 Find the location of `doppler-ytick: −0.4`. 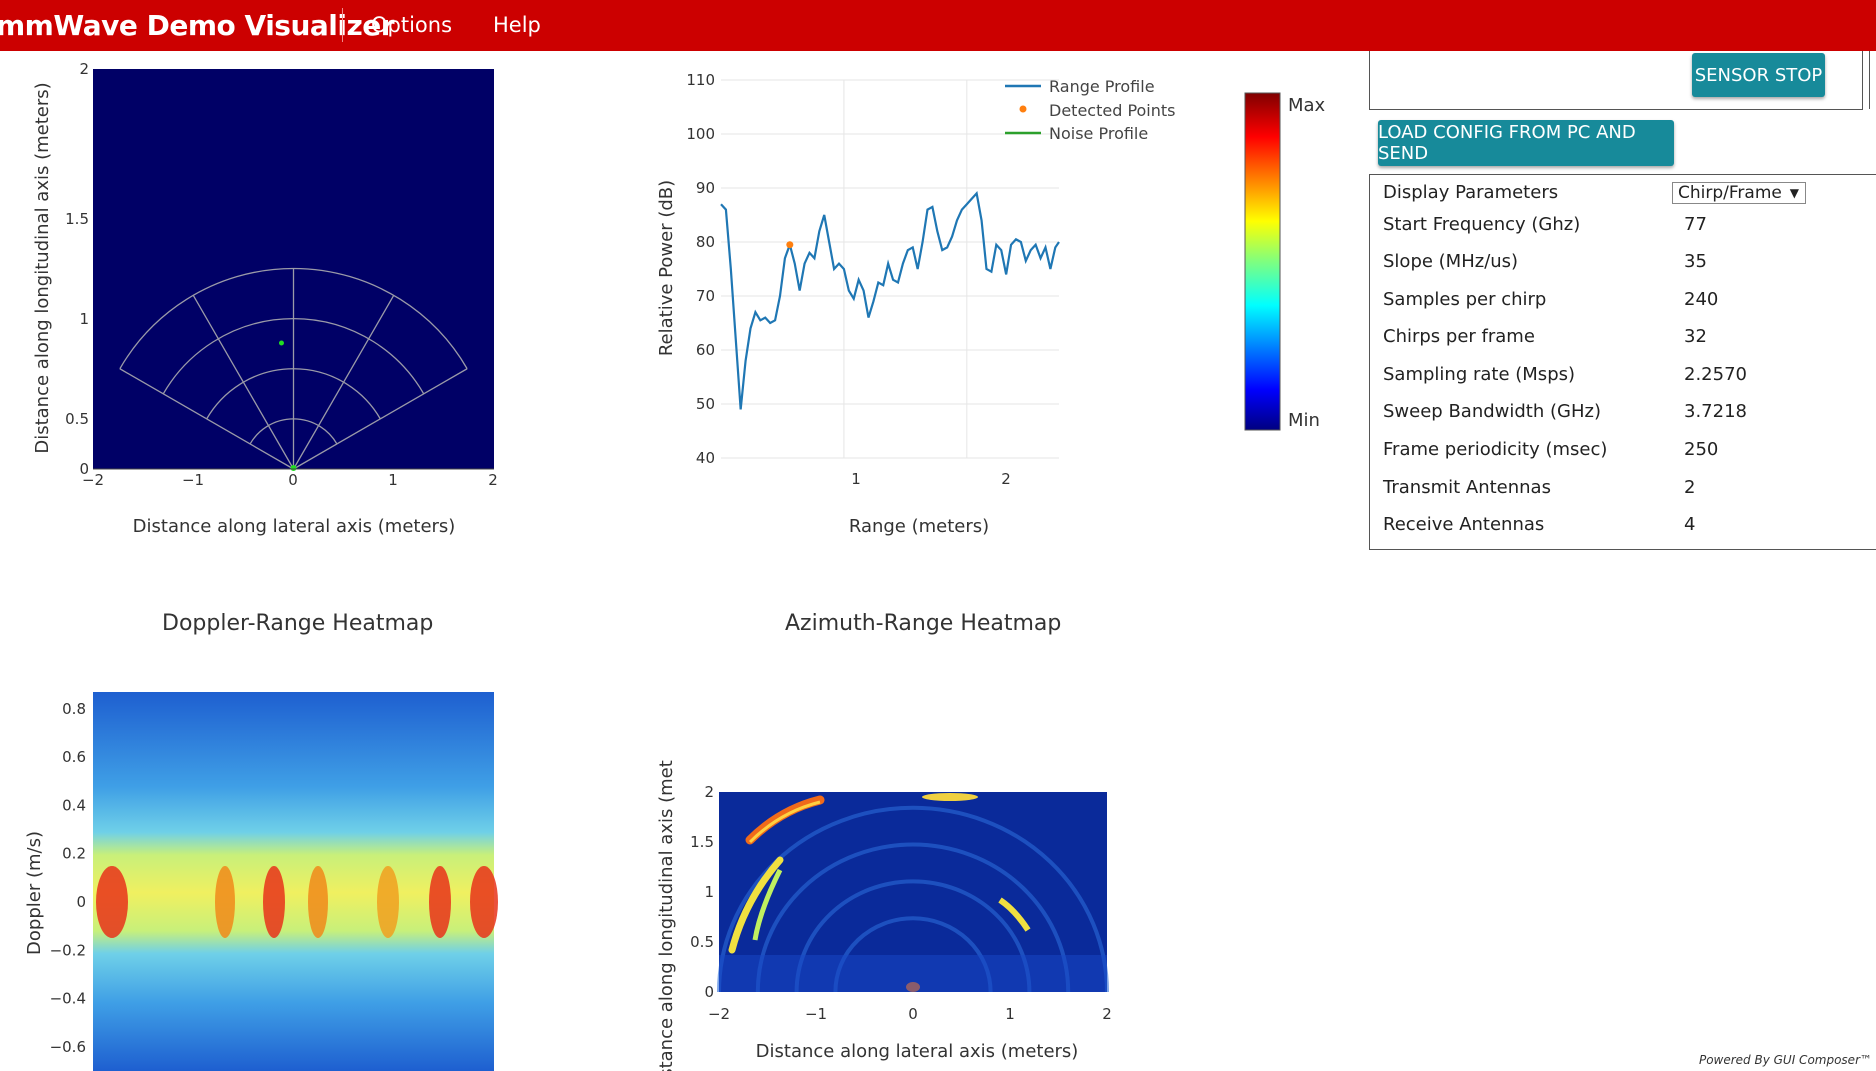

doppler-ytick: −0.4 is located at coordinates (68, 999).